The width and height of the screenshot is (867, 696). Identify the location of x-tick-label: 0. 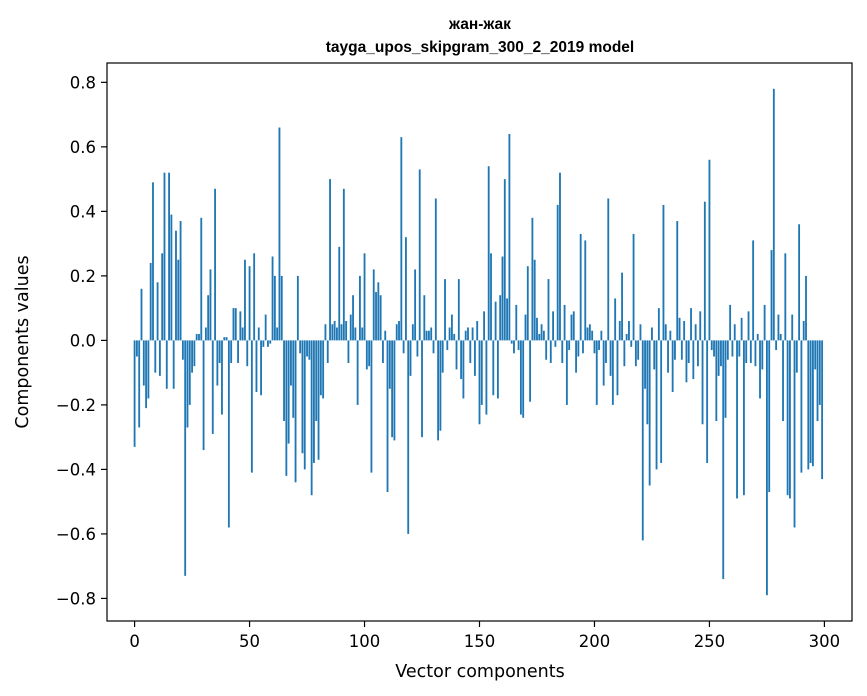
(134, 641).